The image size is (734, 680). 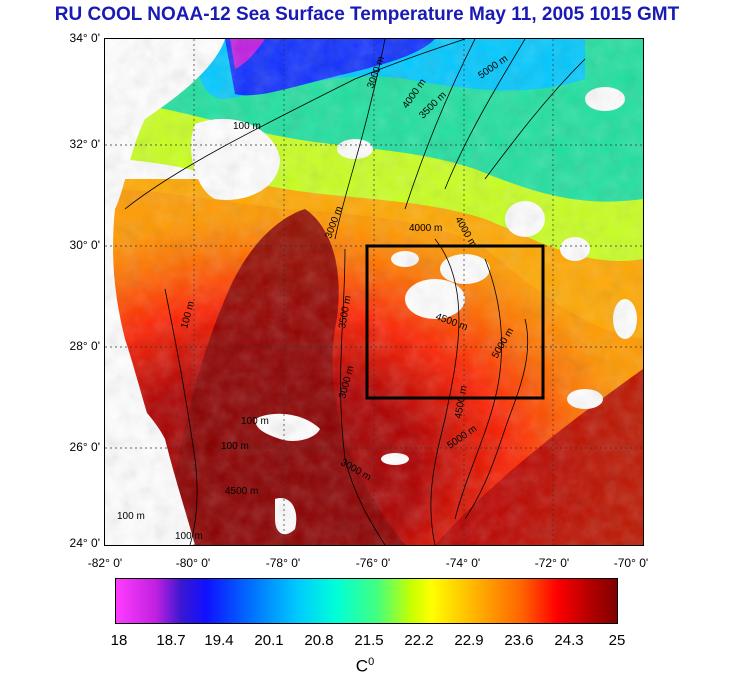 What do you see at coordinates (552, 563) in the screenshot?
I see `lon-label: -72° 0'` at bounding box center [552, 563].